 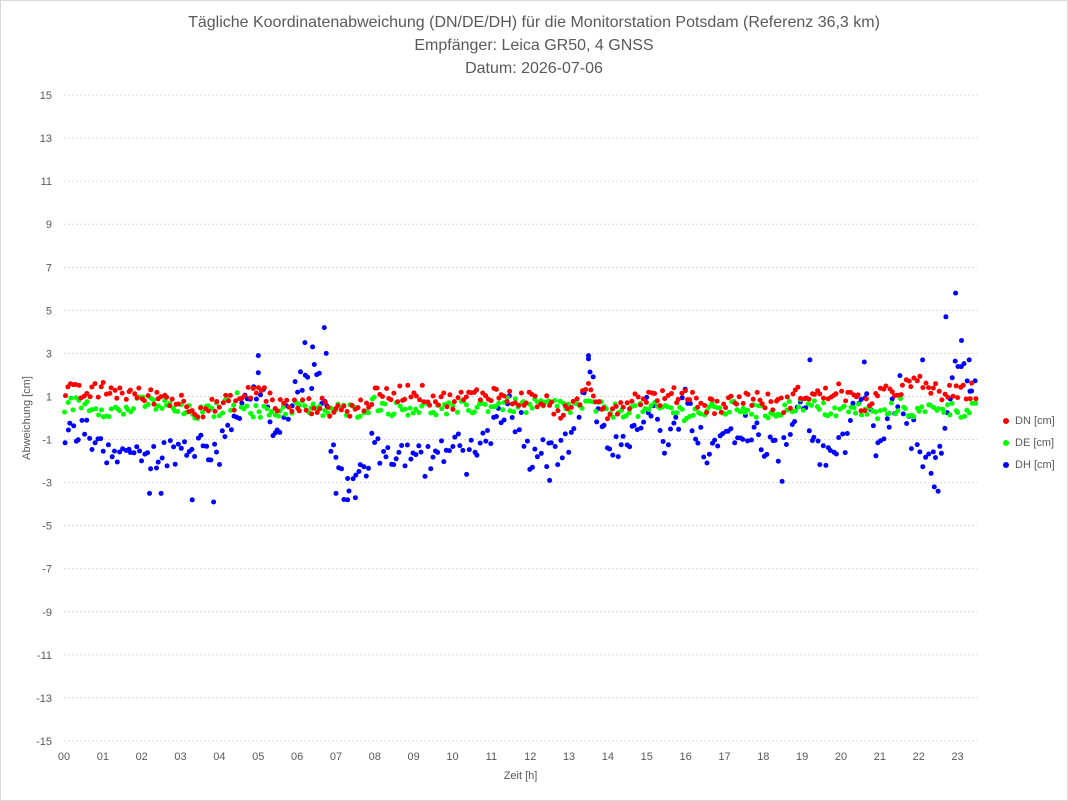 What do you see at coordinates (47, 570) in the screenshot?
I see `y-tick-label: -7` at bounding box center [47, 570].